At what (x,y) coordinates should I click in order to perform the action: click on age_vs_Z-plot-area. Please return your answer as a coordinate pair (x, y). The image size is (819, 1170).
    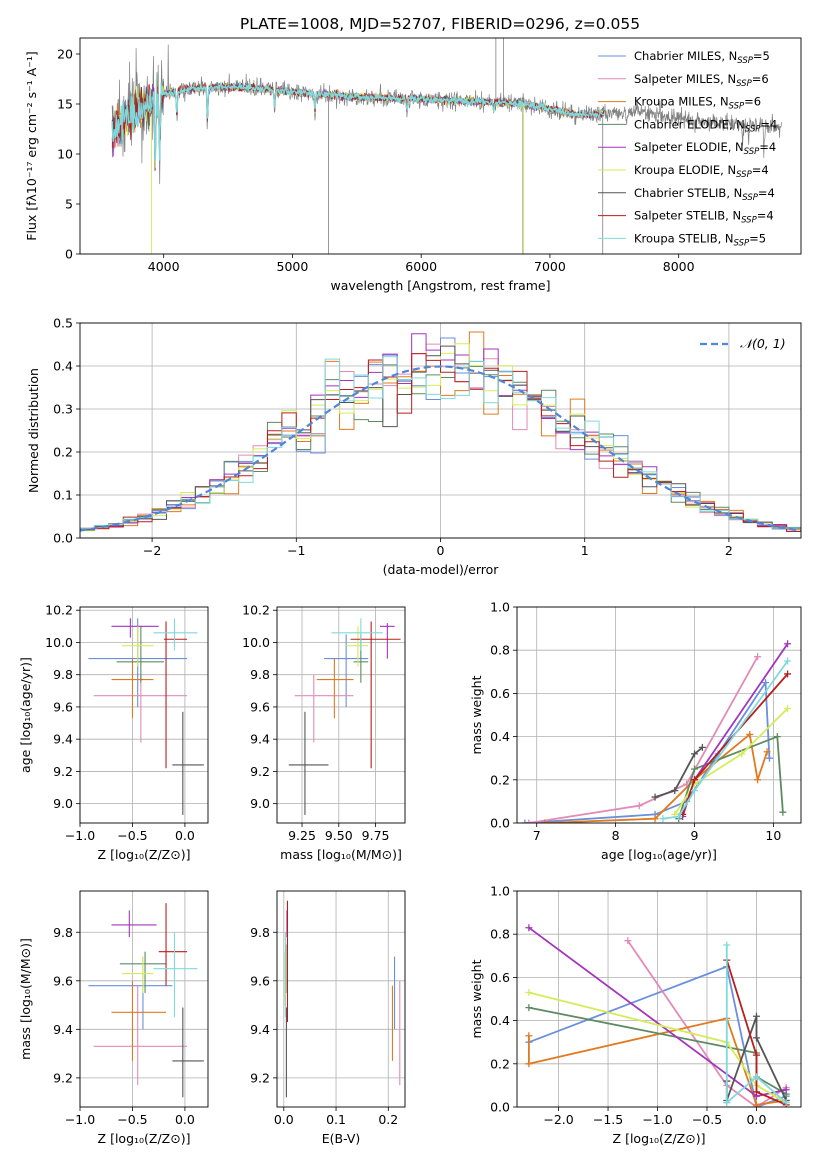
    Looking at the image, I should click on (146, 716).